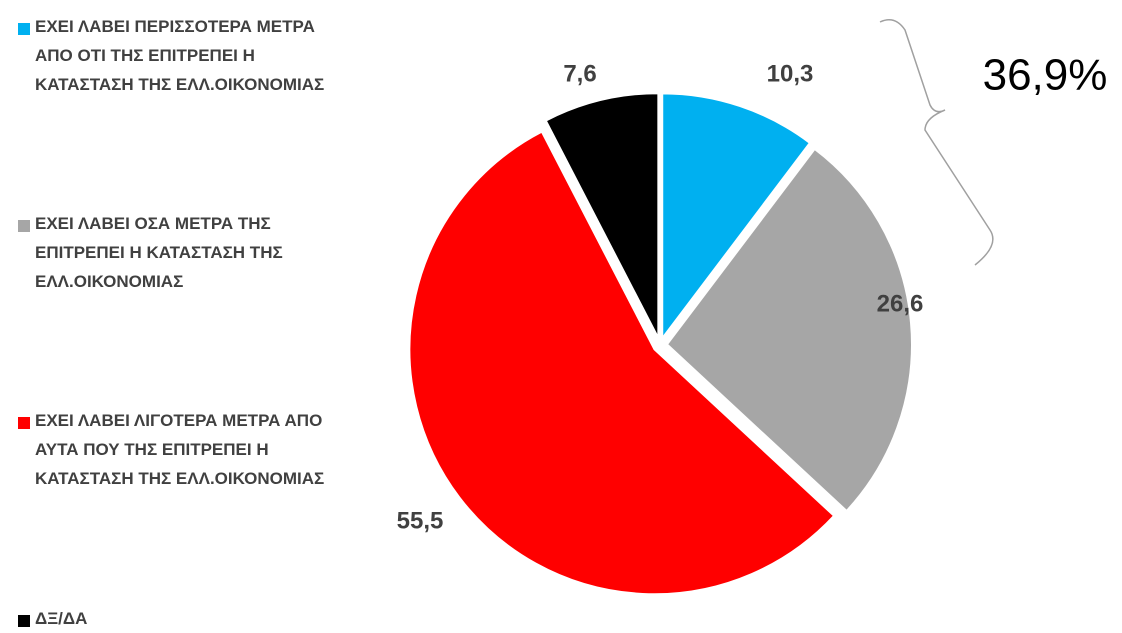 The width and height of the screenshot is (1122, 633). Describe the element at coordinates (900, 303) in the screenshot. I see `data-label: 26,6` at that location.